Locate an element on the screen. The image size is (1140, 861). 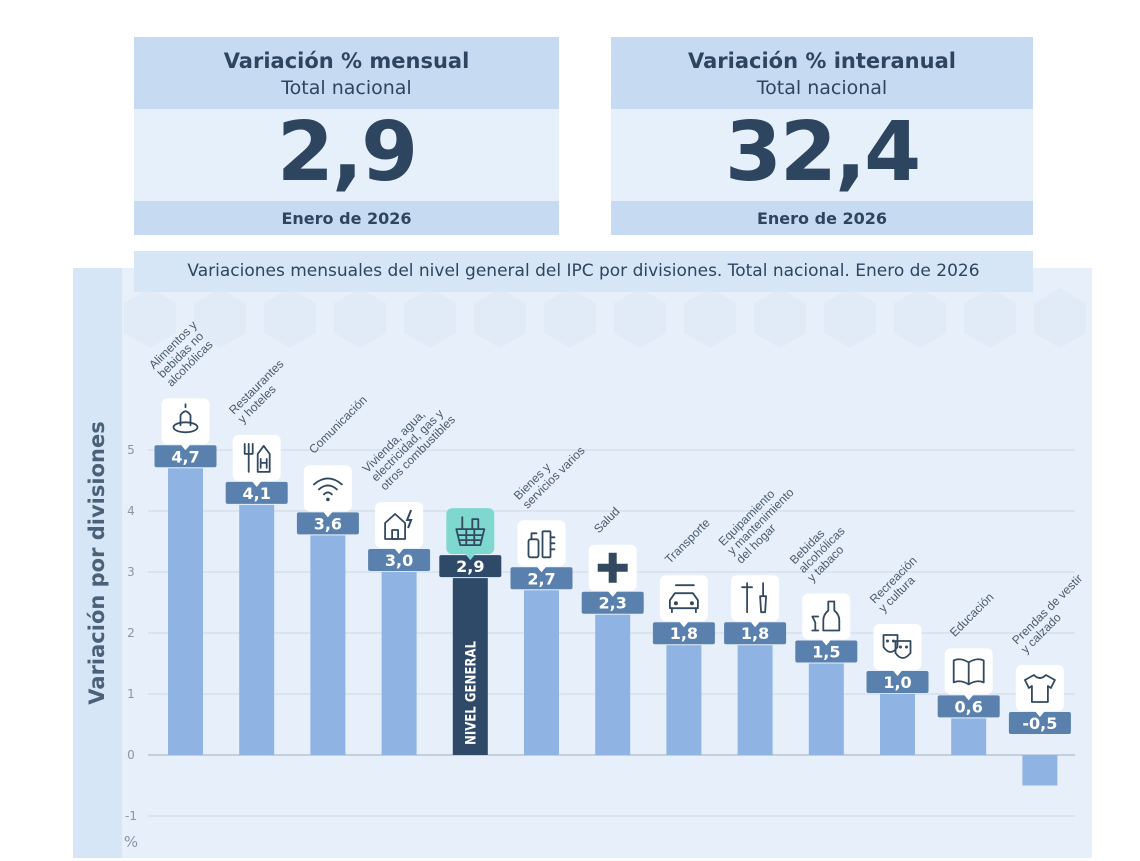
health-cross-icon is located at coordinates (612, 567).